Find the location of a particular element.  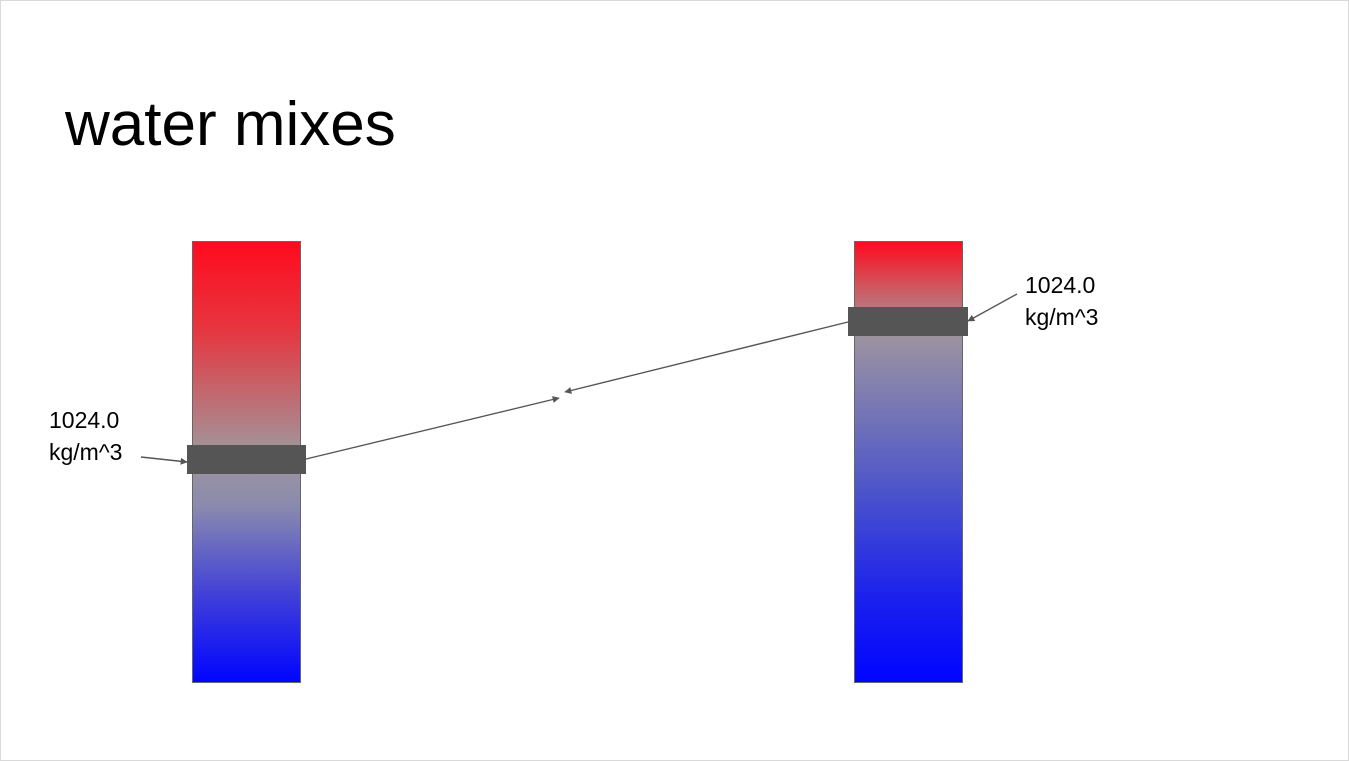

left-label-arrow is located at coordinates (164, 460).